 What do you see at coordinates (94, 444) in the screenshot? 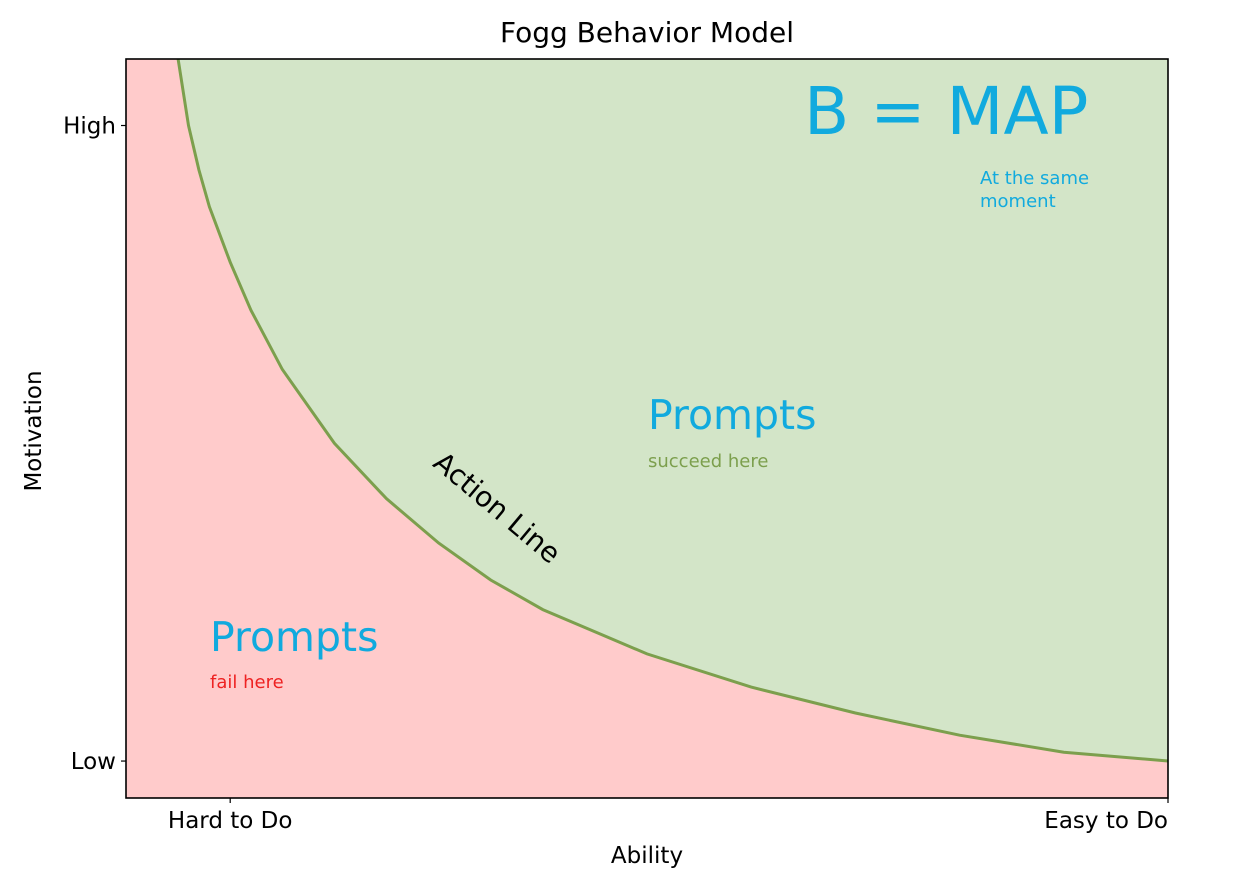
I see `y-axis-ticks: Low High` at bounding box center [94, 444].